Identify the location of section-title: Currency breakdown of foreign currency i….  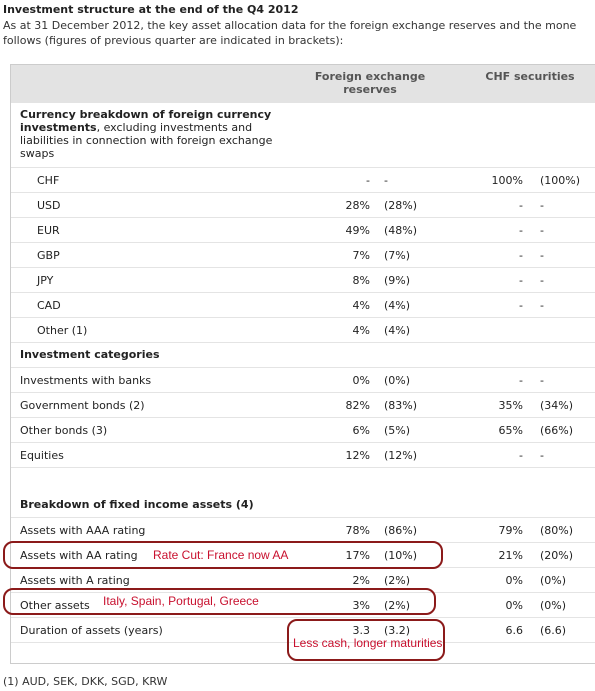
(155, 134).